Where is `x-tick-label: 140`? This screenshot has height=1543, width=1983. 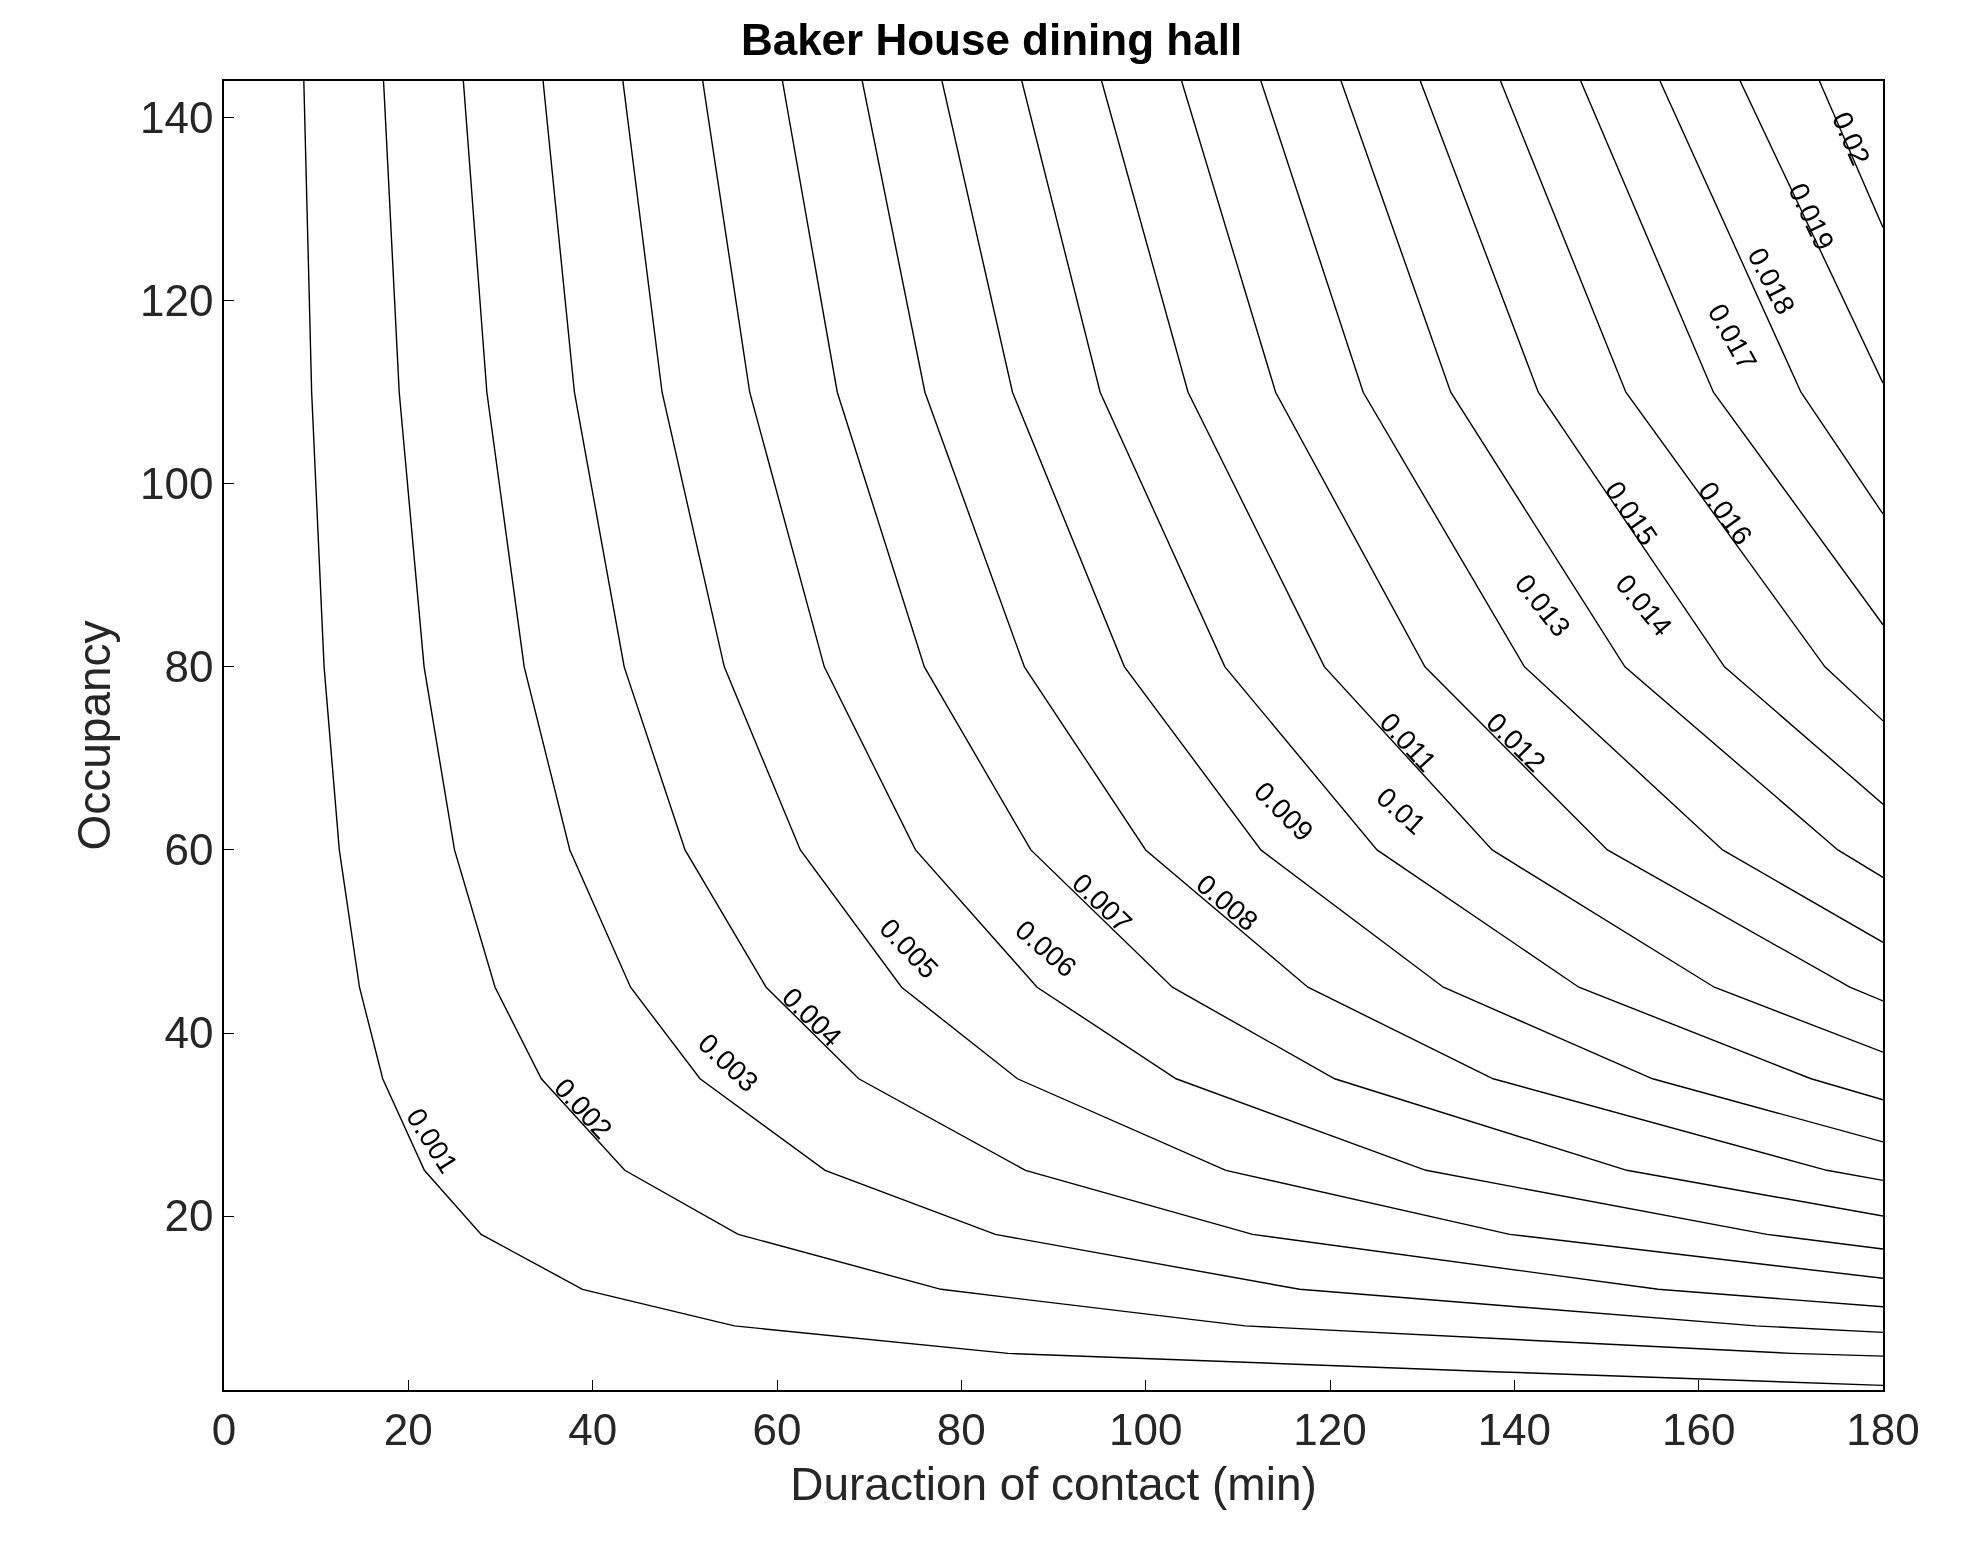
x-tick-label: 140 is located at coordinates (1514, 1429).